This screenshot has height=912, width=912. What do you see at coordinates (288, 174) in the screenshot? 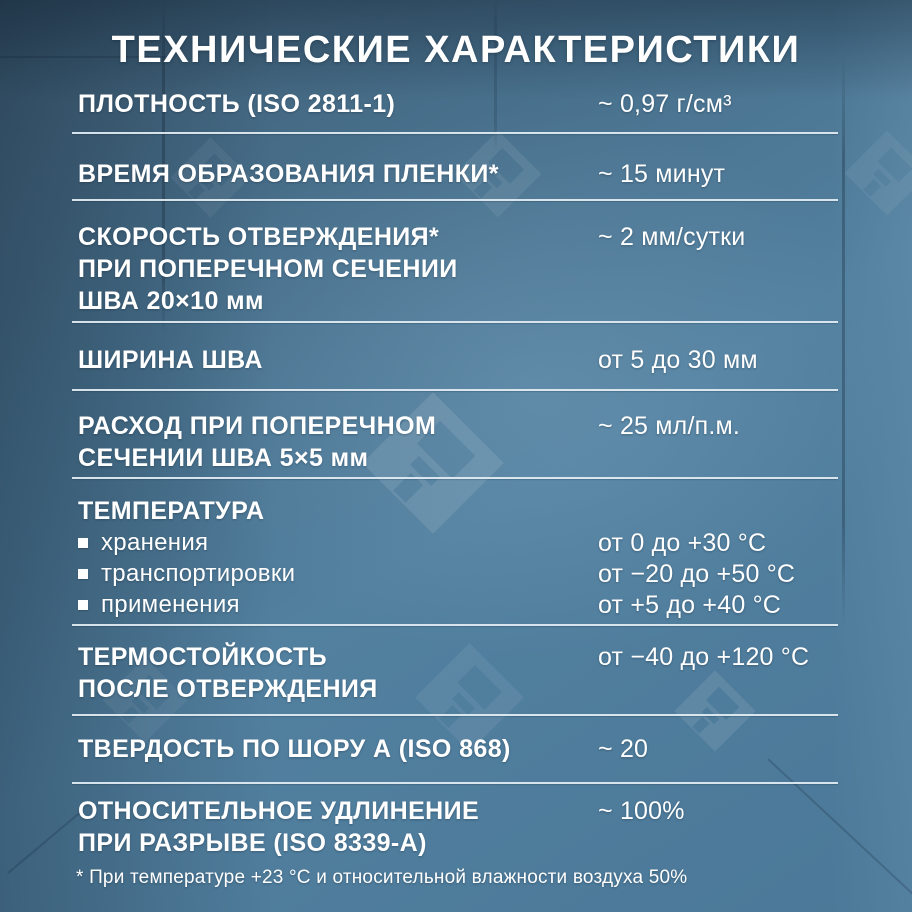
I see `spec-label-line: ВРЕМЯ ОБРАЗОВАНИЯ ПЛЕНКИ*` at bounding box center [288, 174].